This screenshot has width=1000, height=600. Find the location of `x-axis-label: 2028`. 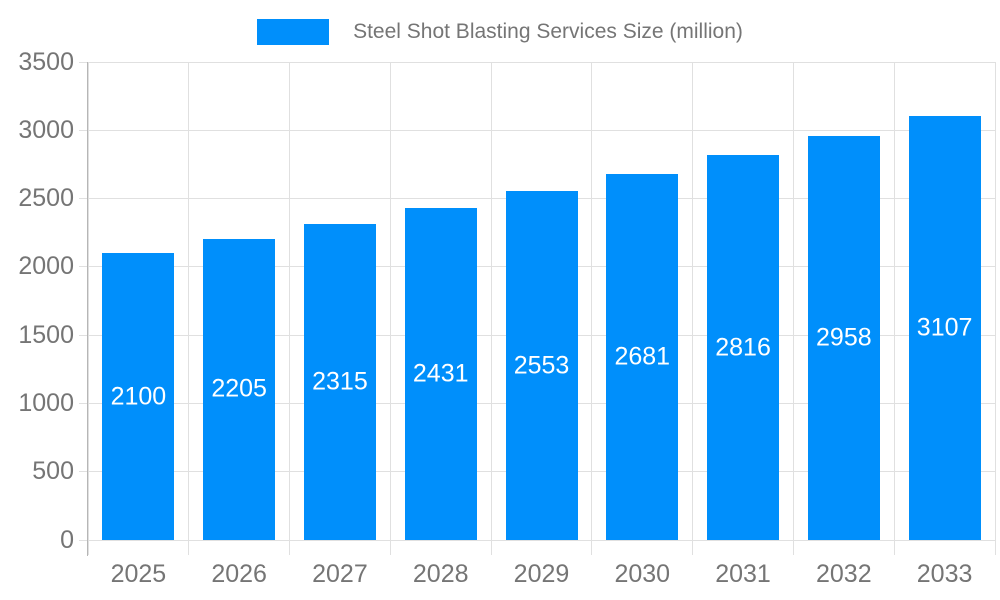

x-axis-label: 2028 is located at coordinates (440, 574).